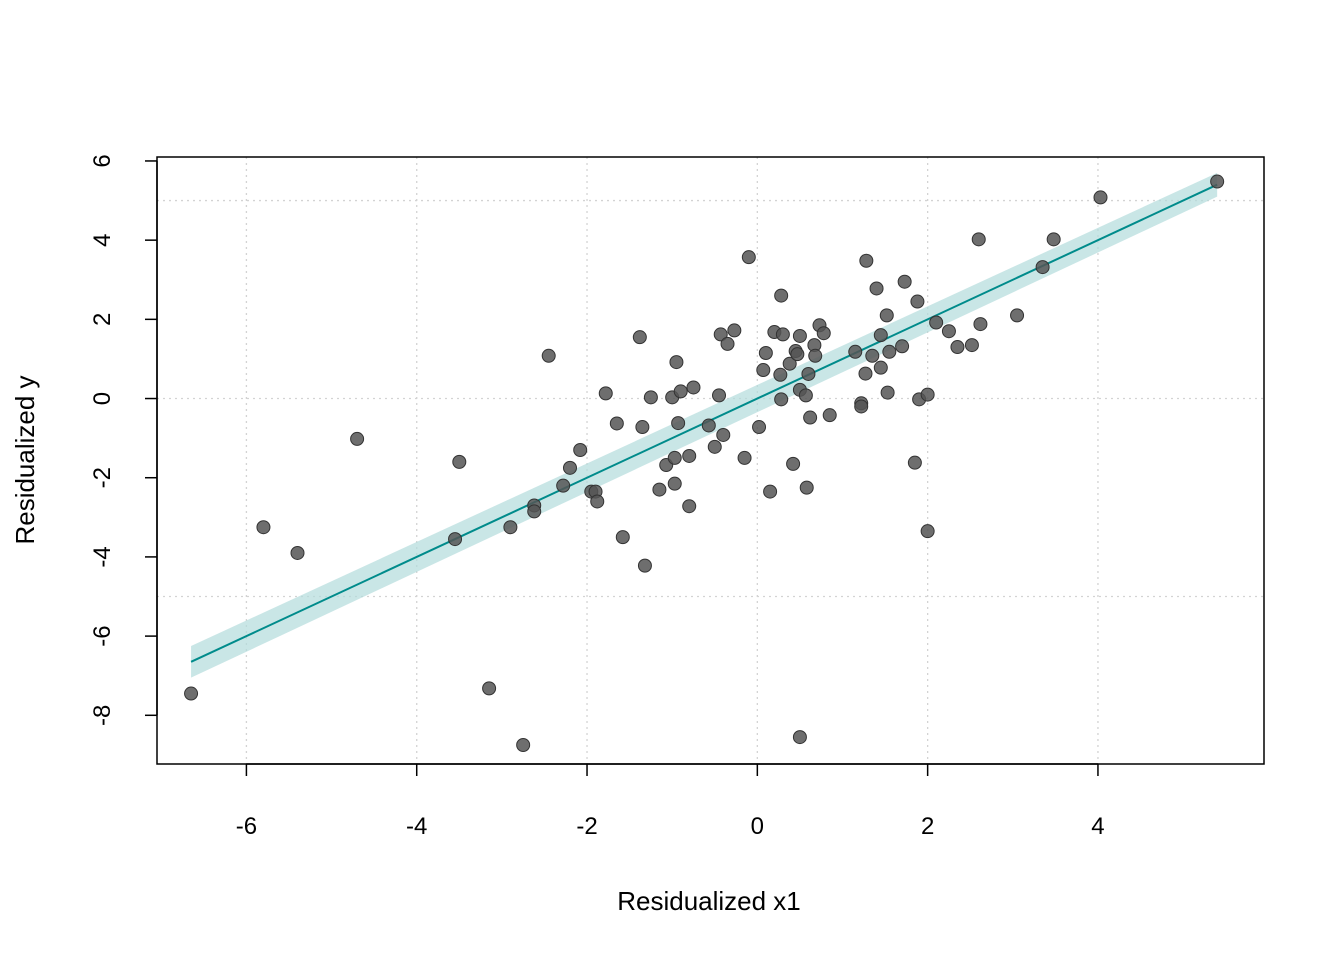 The width and height of the screenshot is (1344, 960). Describe the element at coordinates (102, 319) in the screenshot. I see `y-tick-label: 2` at that location.